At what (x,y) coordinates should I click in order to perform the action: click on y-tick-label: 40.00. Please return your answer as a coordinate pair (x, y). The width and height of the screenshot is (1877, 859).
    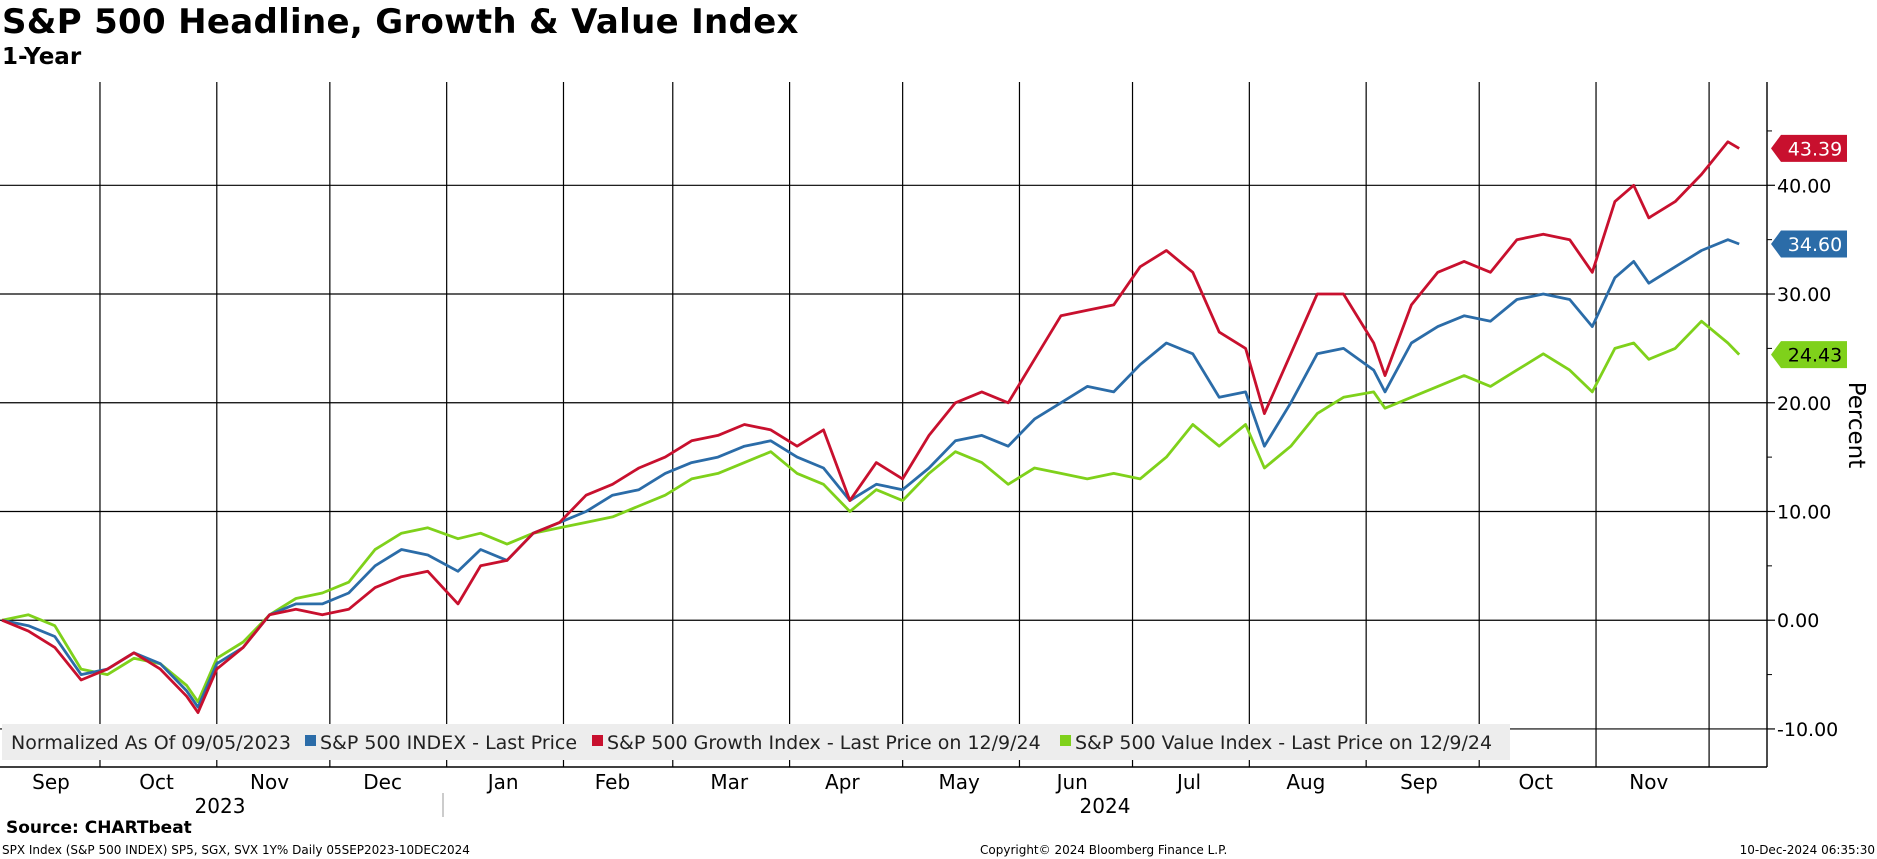
    Looking at the image, I should click on (1804, 186).